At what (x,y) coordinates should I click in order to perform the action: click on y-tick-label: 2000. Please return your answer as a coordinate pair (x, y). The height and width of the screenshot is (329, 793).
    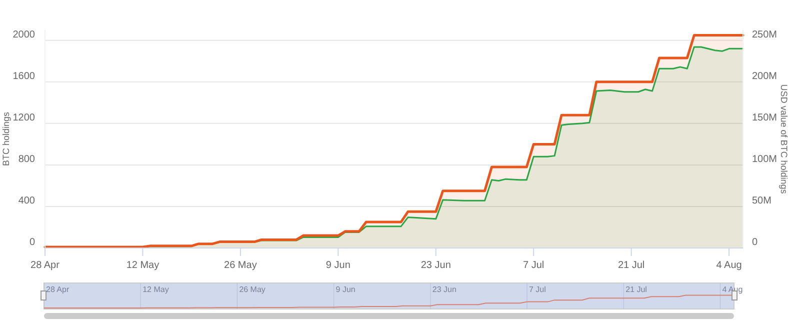
    Looking at the image, I should click on (24, 34).